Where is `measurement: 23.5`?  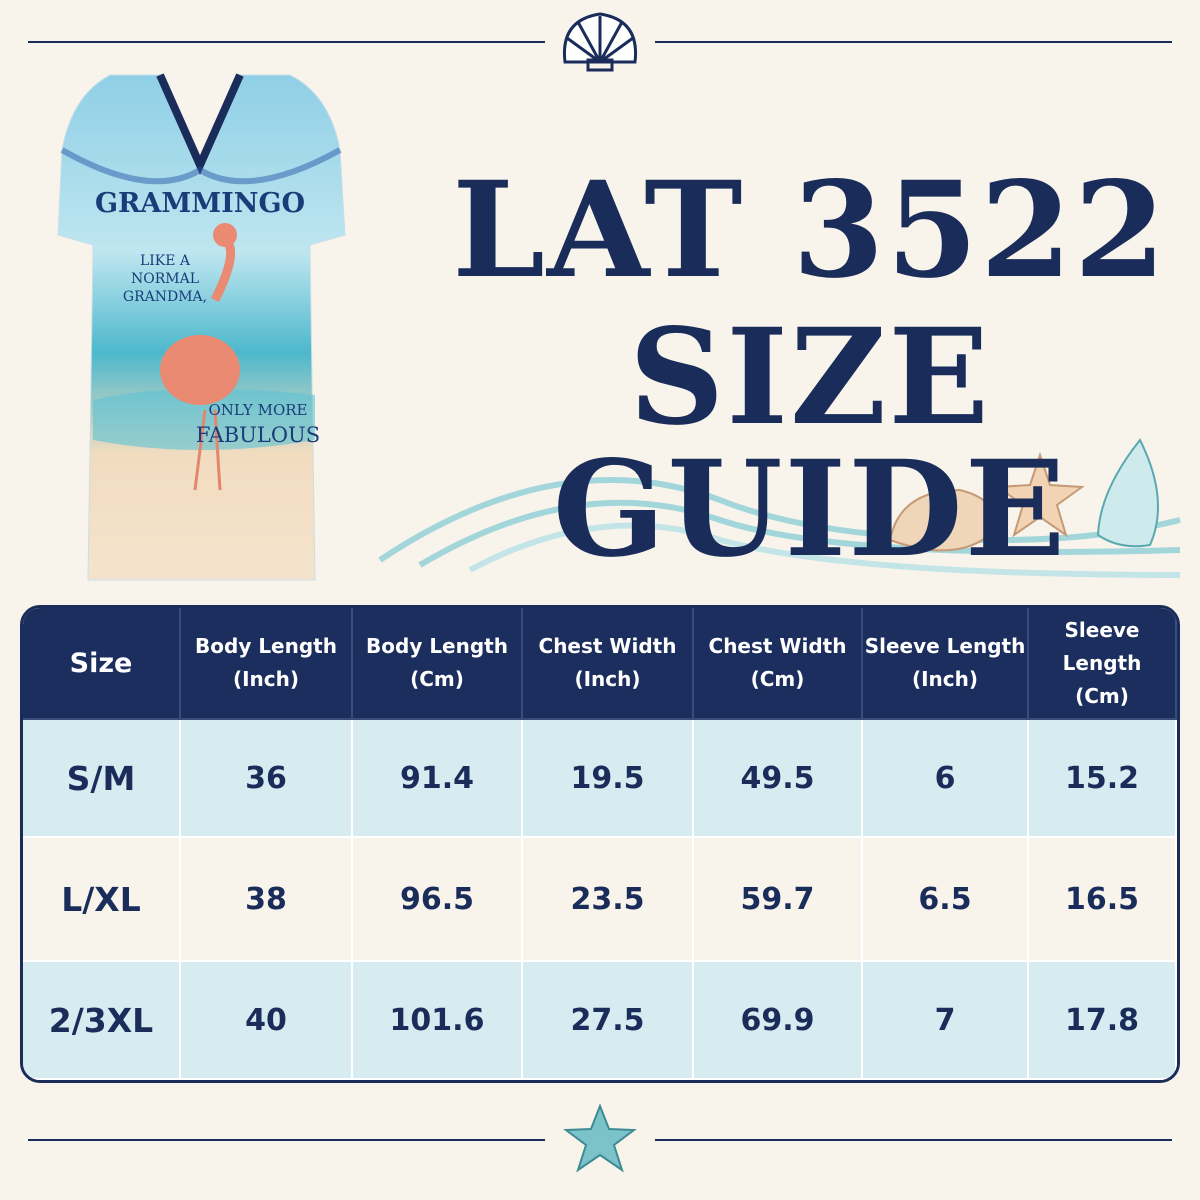
measurement: 23.5 is located at coordinates (608, 900).